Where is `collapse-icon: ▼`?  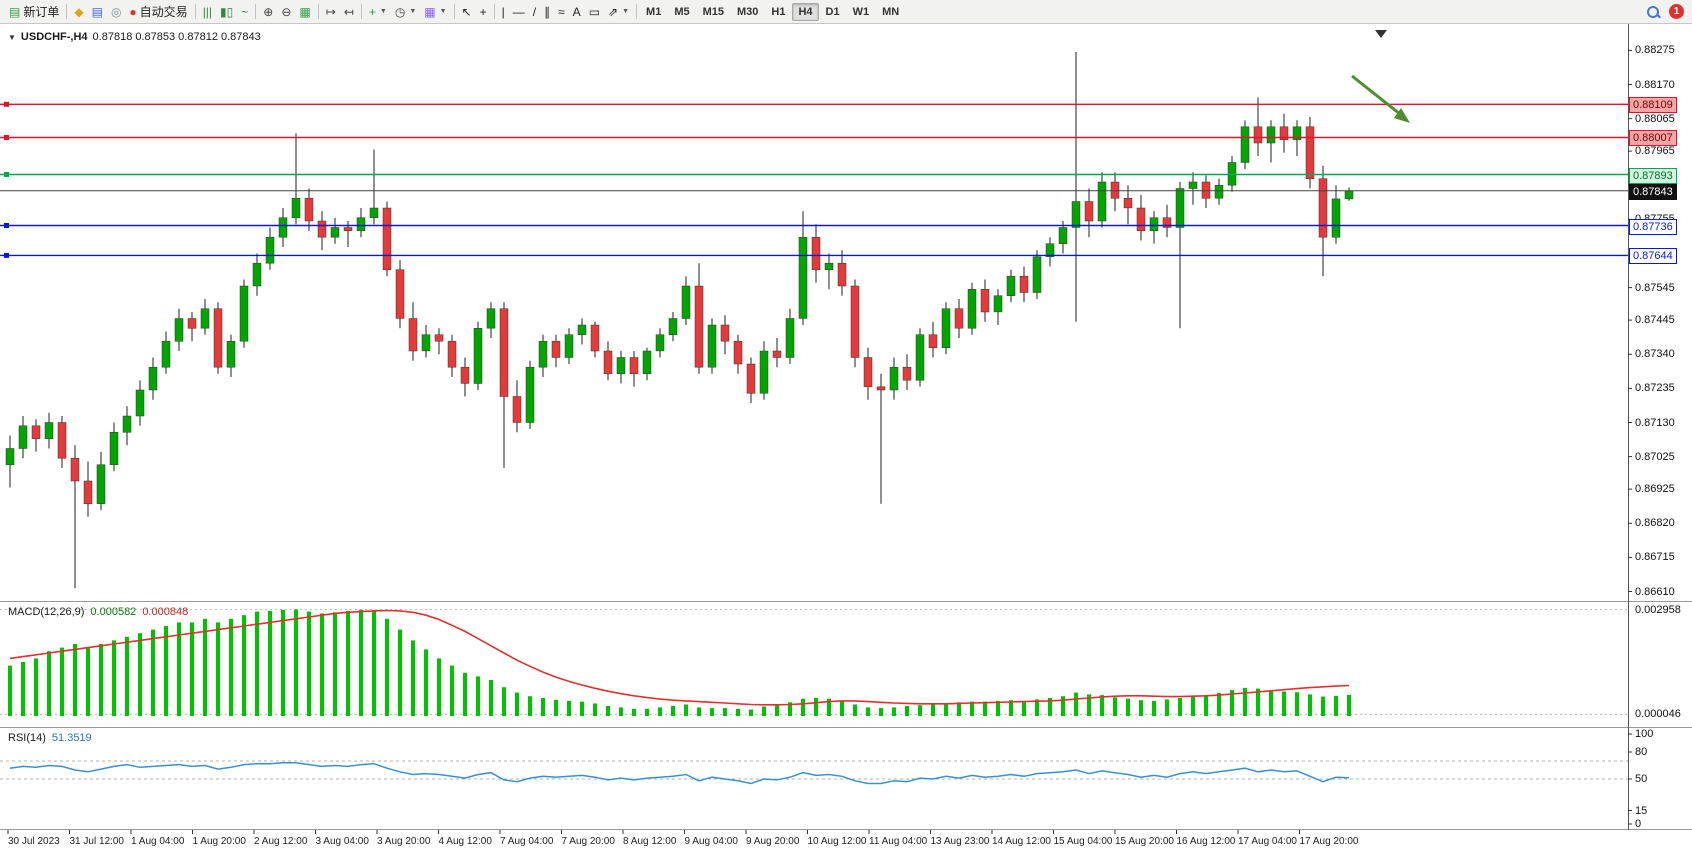 collapse-icon: ▼ is located at coordinates (12, 37).